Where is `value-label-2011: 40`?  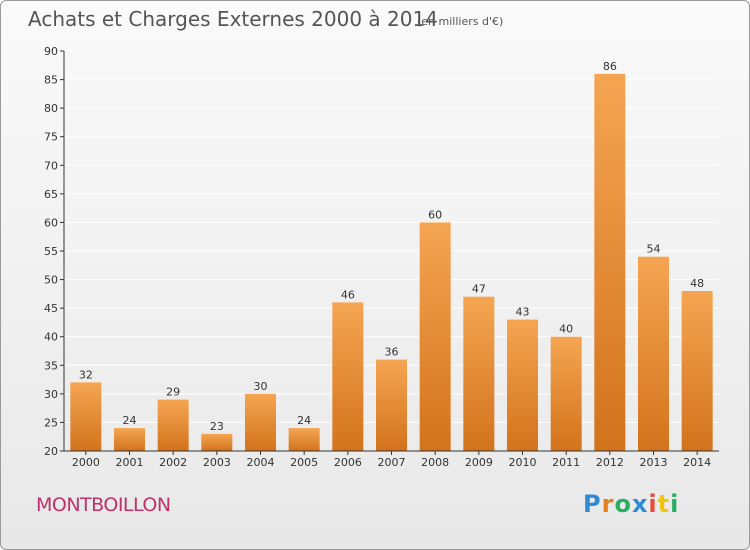 value-label-2011: 40 is located at coordinates (566, 329).